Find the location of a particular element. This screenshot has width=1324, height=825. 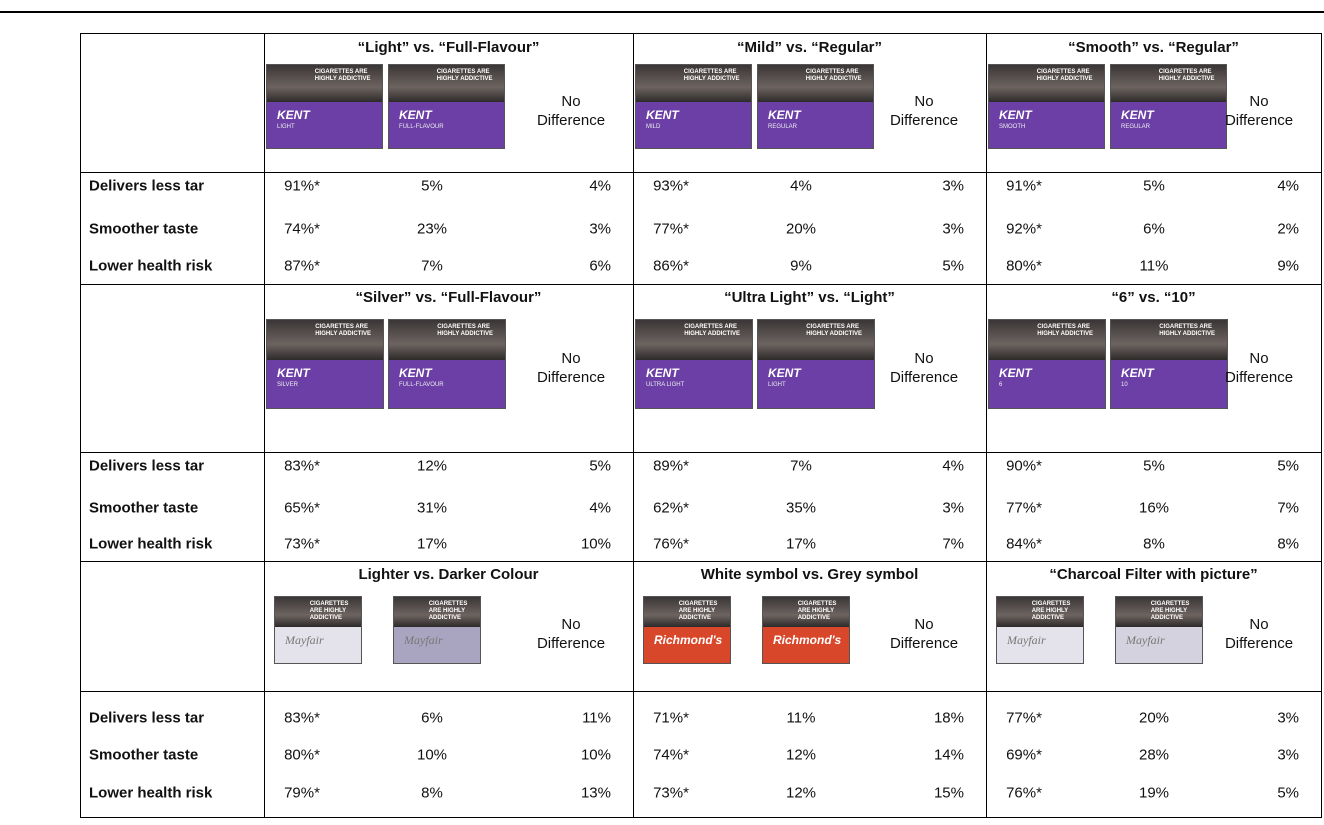

pack-variant: MILD is located at coordinates (653, 127).